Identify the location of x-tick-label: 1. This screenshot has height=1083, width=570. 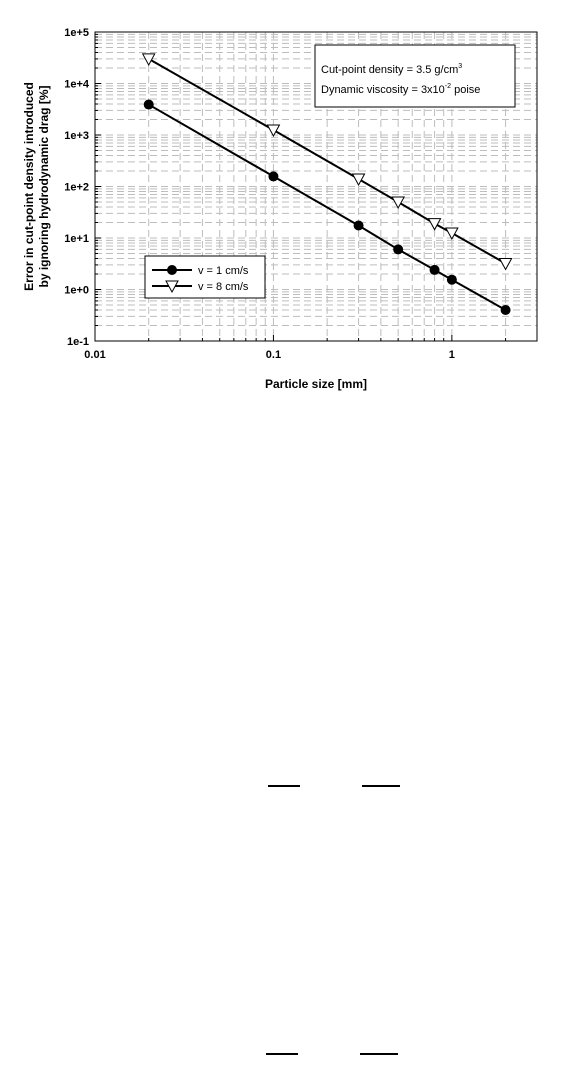
(452, 355).